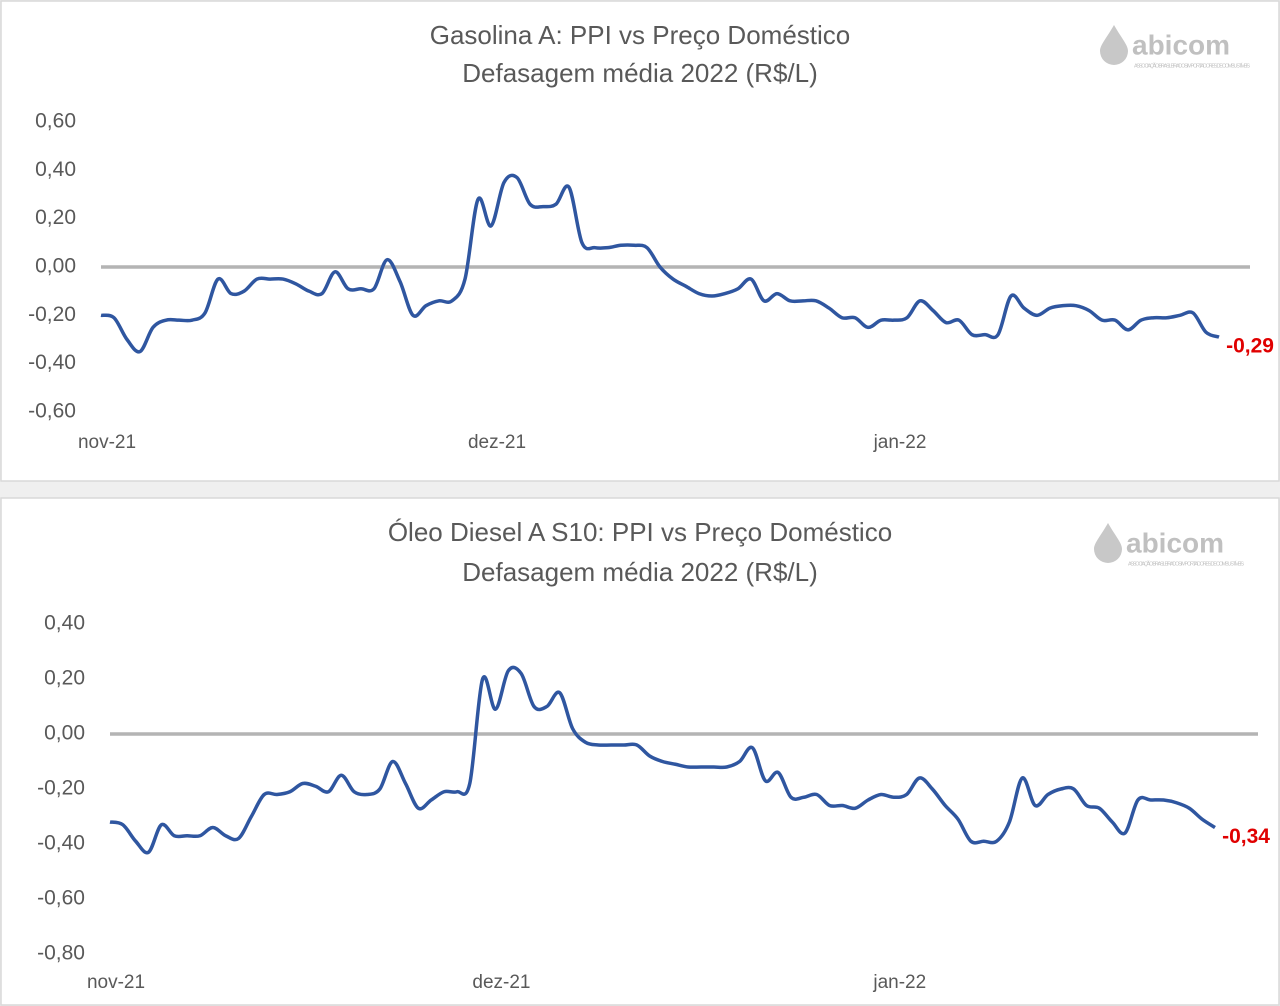  Describe the element at coordinates (55, 121) in the screenshot. I see `y-tick-label: 0,60` at that location.